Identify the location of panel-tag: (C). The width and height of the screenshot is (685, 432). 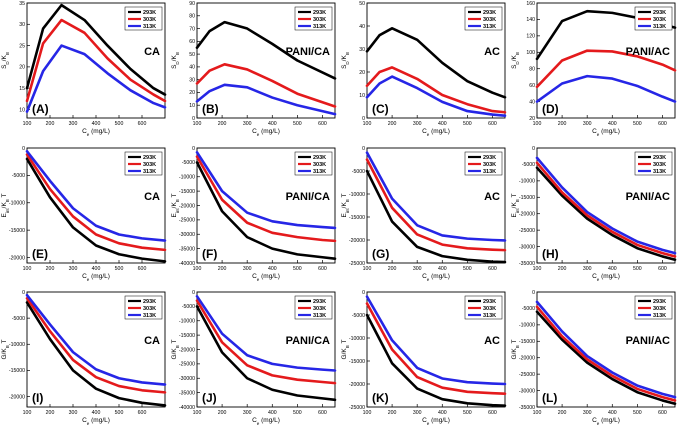
(380, 109).